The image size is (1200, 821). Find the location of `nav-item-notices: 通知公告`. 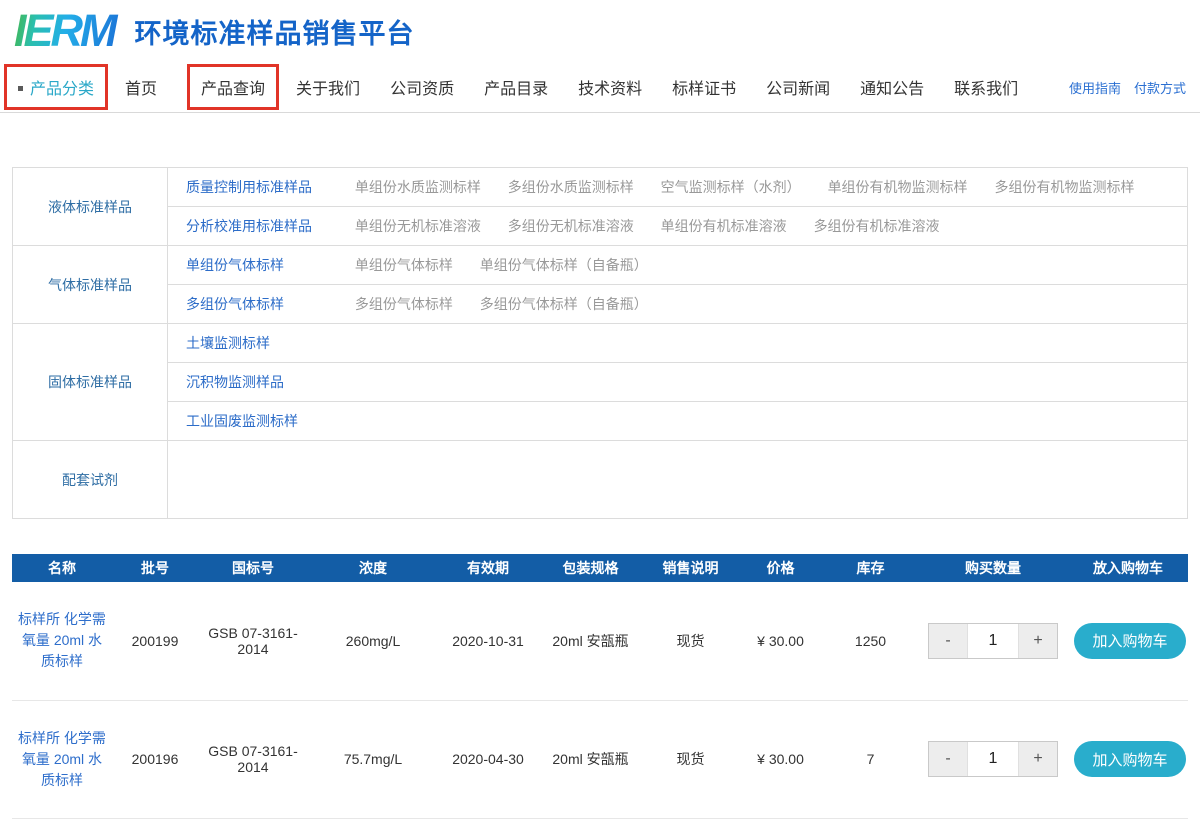

nav-item-notices: 通知公告 is located at coordinates (892, 89).